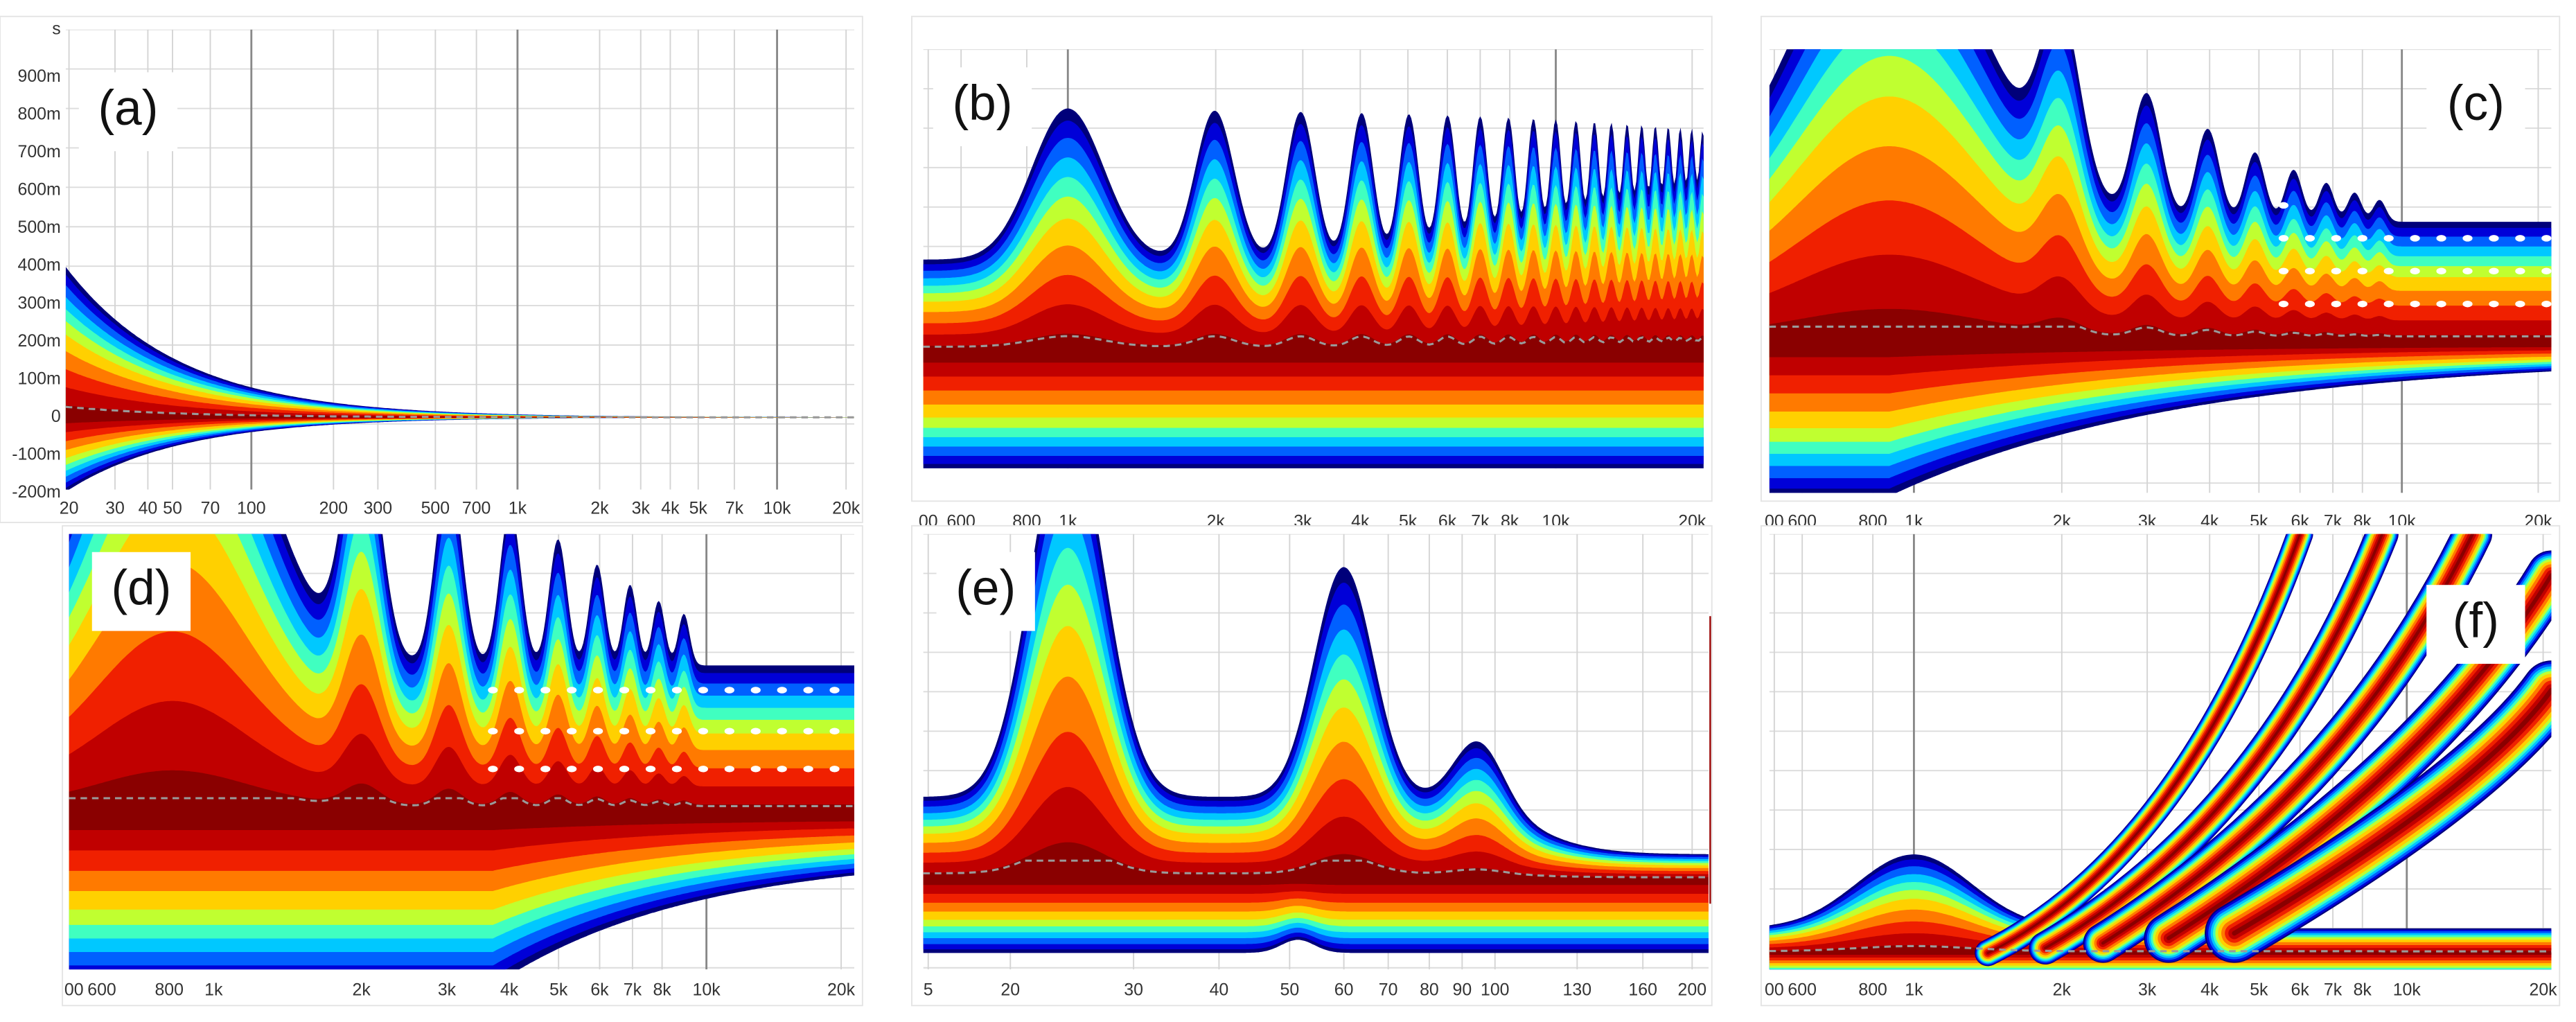 The width and height of the screenshot is (2576, 1022). What do you see at coordinates (463, 766) in the screenshot?
I see `panel: 00 600 800 1k 2k 3k 4k 5k 6k 7k 8k 10k 20k (d)` at bounding box center [463, 766].